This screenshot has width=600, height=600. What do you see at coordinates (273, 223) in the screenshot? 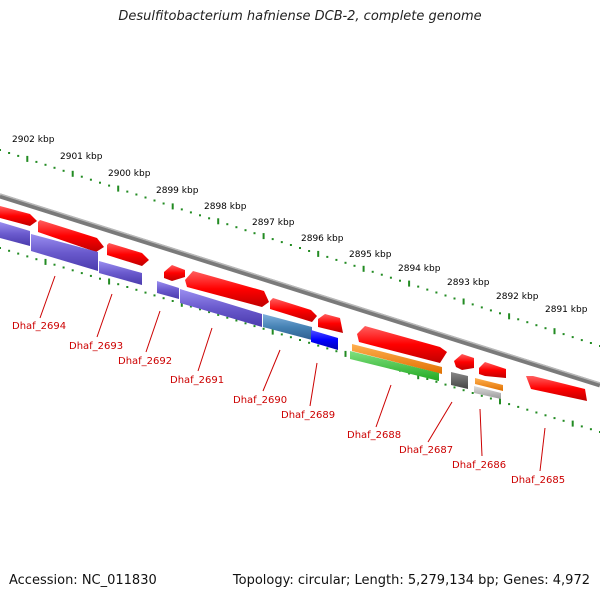
I see `scale-label: 2897 kbp` at bounding box center [273, 223].